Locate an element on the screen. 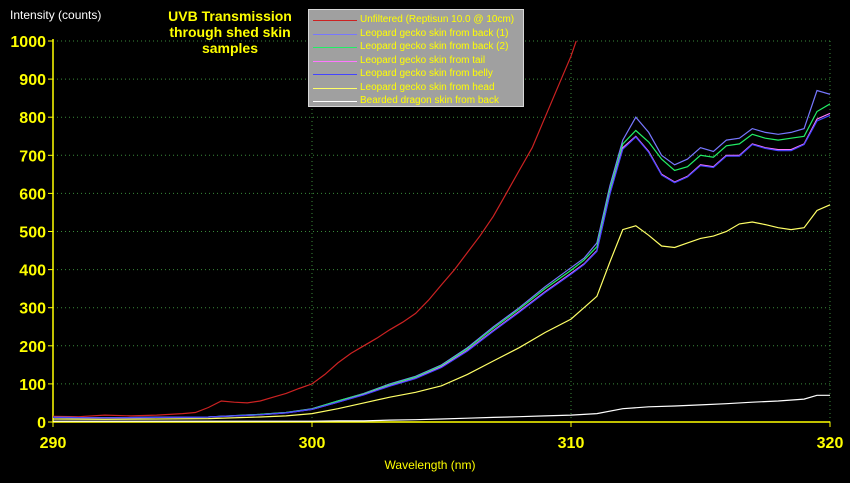 The height and width of the screenshot is (483, 850). legend-item: Leopard gecko skin from back (2) is located at coordinates (417, 47).